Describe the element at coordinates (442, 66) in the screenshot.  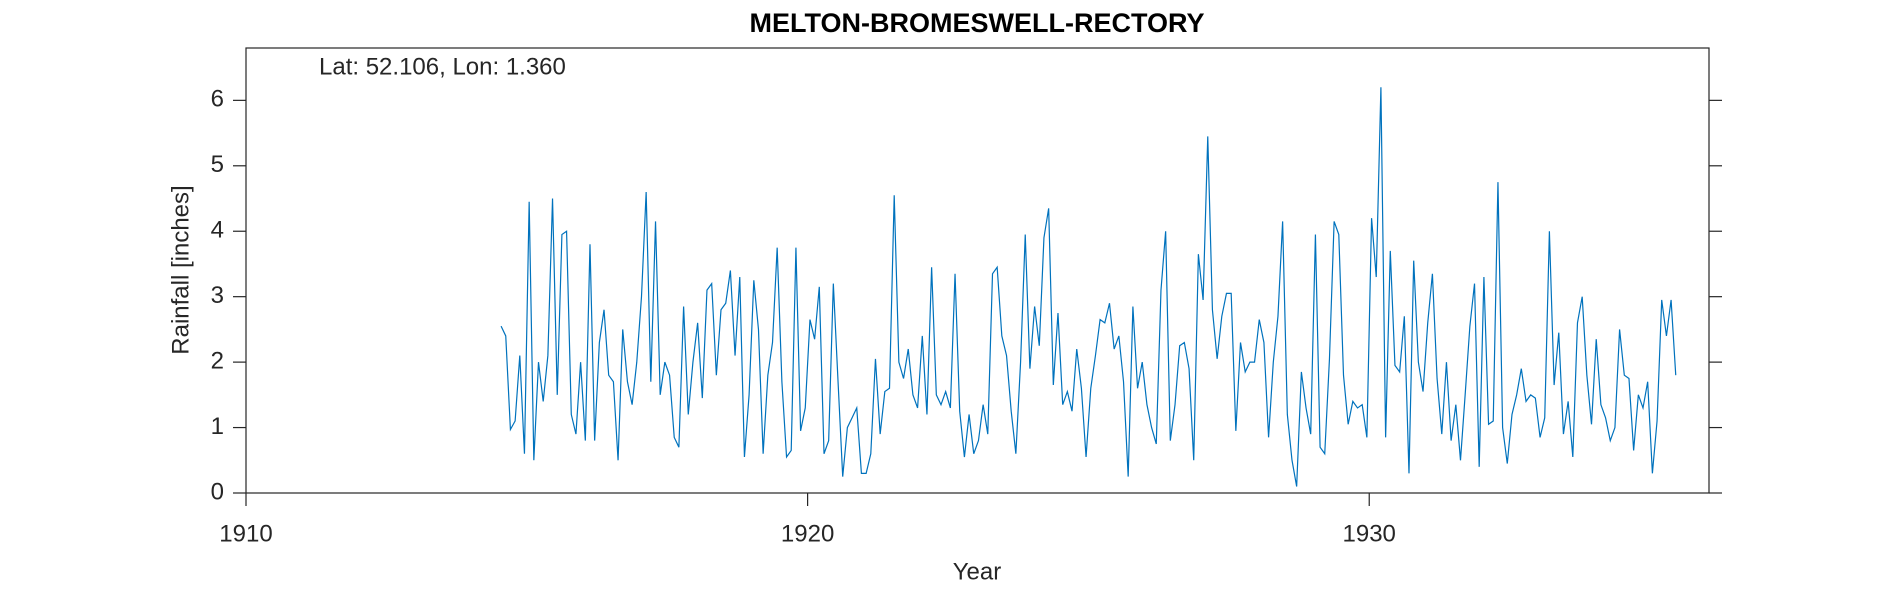
I see `annotation: Lat: 52.106, Lon: 1.360` at that location.